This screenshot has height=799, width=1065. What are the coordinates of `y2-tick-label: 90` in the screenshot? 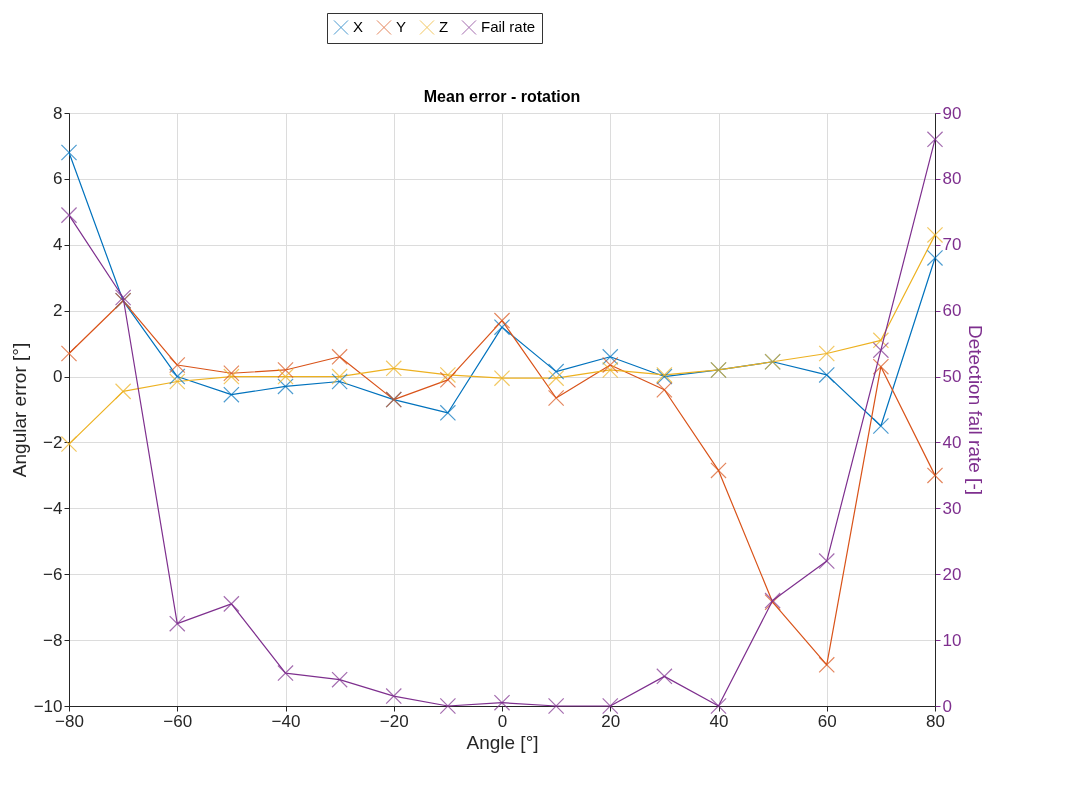 It's located at (952, 113).